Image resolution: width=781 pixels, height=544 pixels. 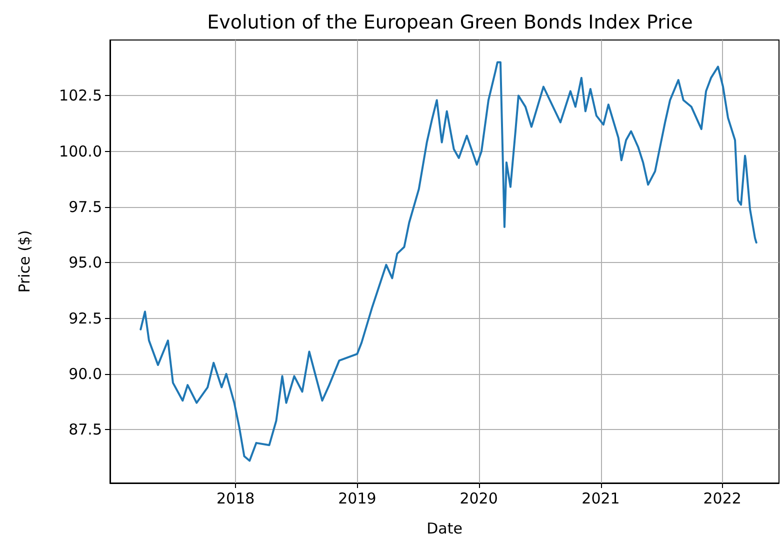 I want to click on x-tick-label: 2020, so click(x=479, y=499).